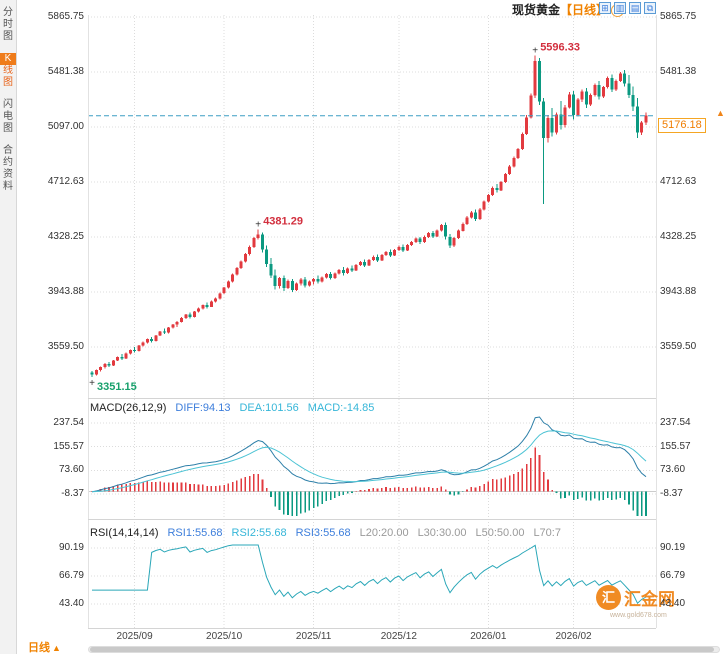 This screenshot has height=654, width=727. I want to click on footer-period-label: 日线, so click(39, 648).